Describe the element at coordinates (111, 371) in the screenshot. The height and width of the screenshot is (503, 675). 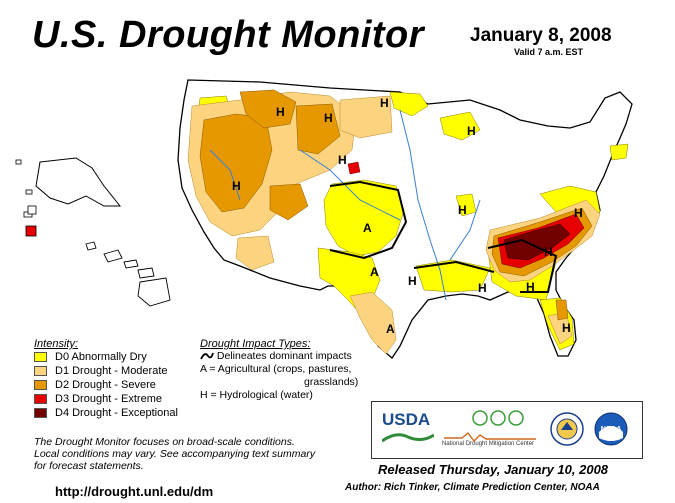
I see `legend-label: D1 Drought - Moderate` at that location.